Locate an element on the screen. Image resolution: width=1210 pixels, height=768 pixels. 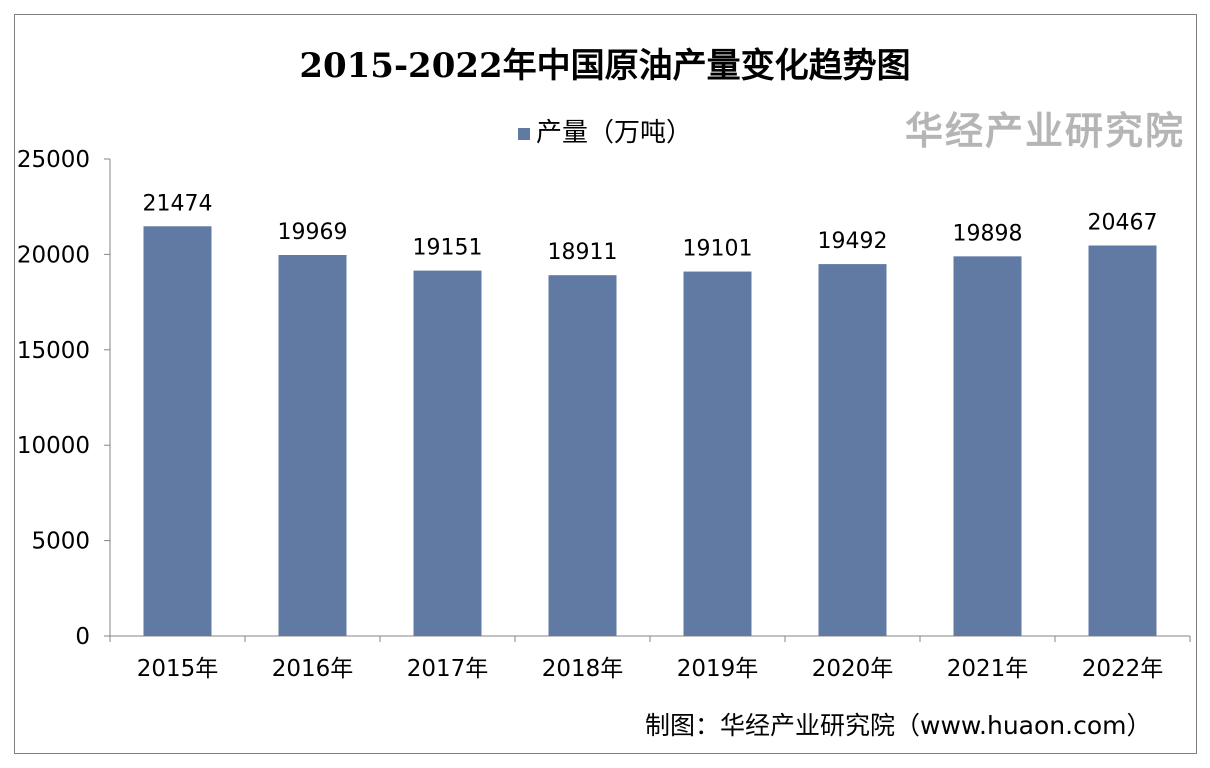
source-note: 制图：华经产业研究院（www.huaon.com） is located at coordinates (898, 725).